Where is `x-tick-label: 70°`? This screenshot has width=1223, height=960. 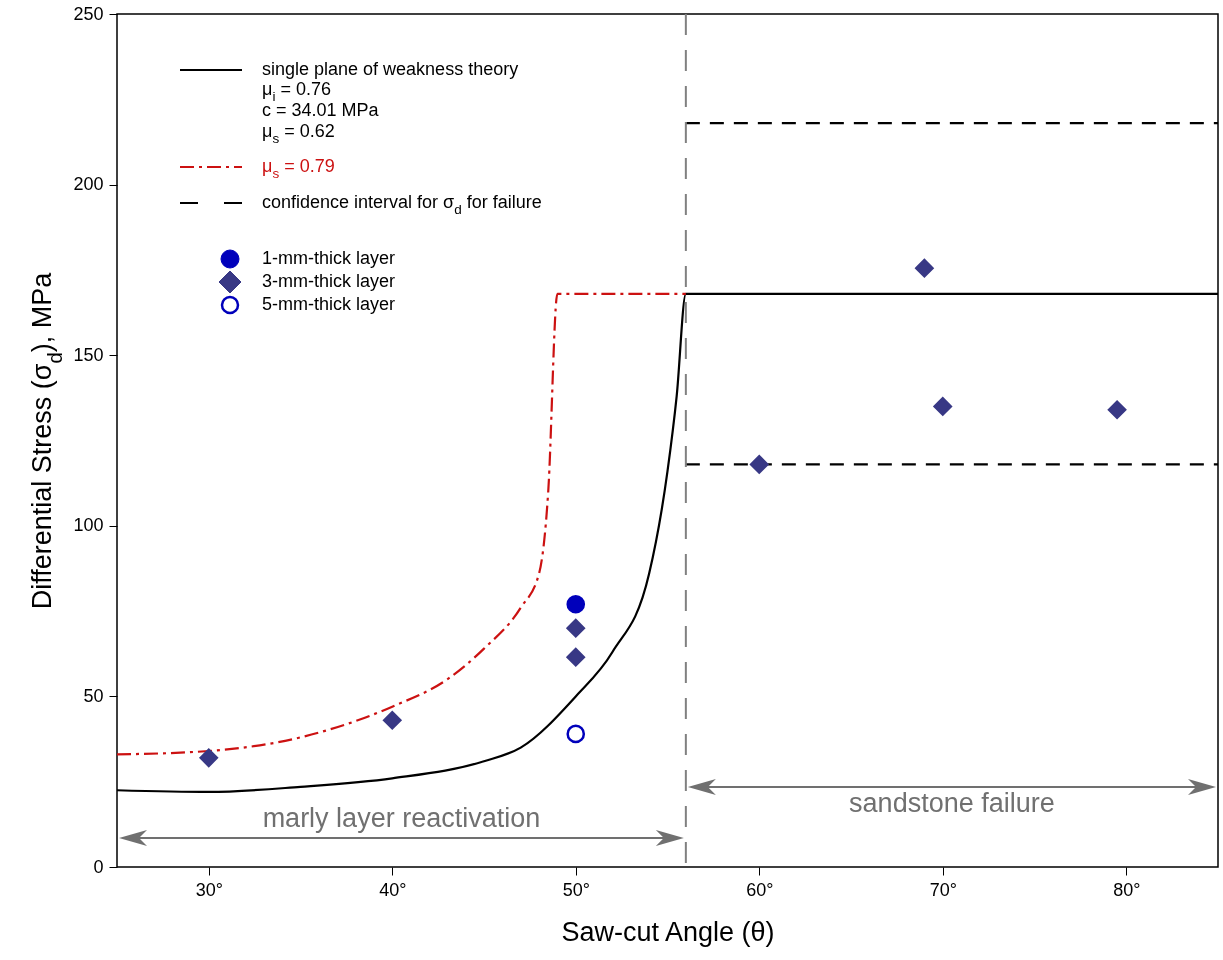
x-tick-label: 70° is located at coordinates (943, 889).